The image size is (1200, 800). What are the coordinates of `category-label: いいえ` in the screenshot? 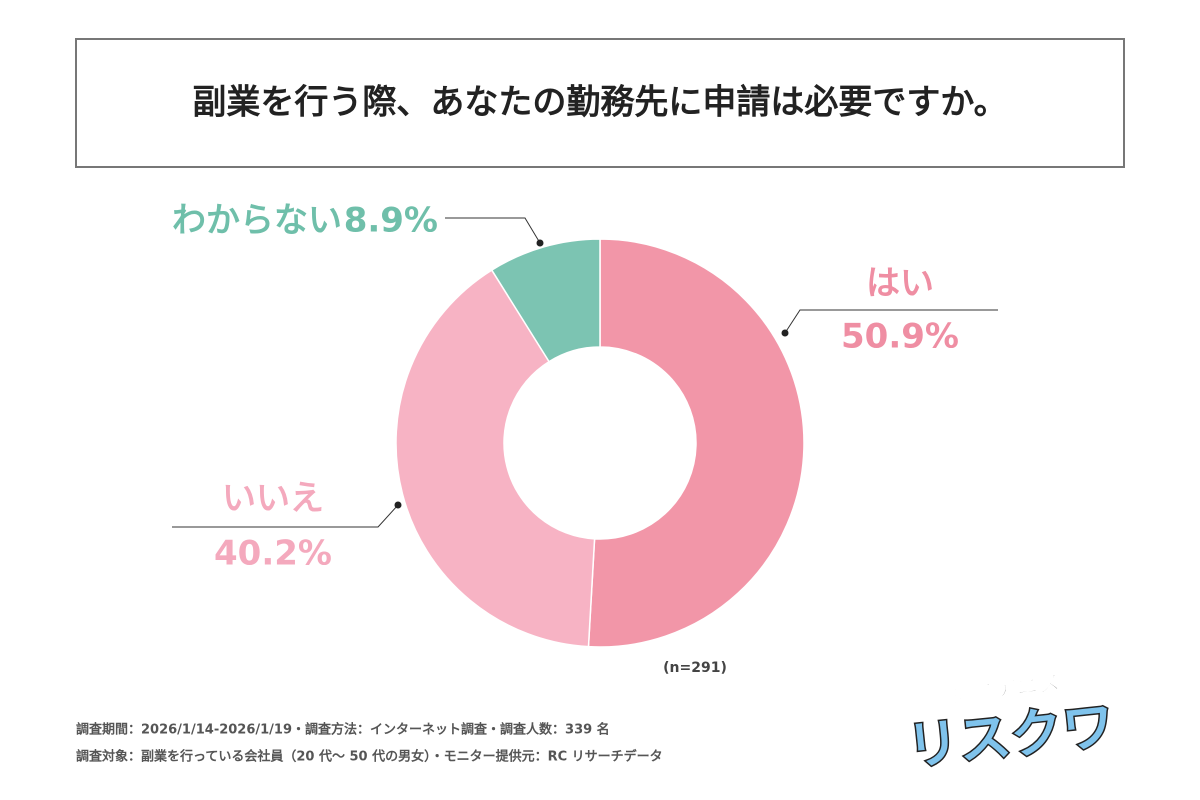 It's located at (273, 499).